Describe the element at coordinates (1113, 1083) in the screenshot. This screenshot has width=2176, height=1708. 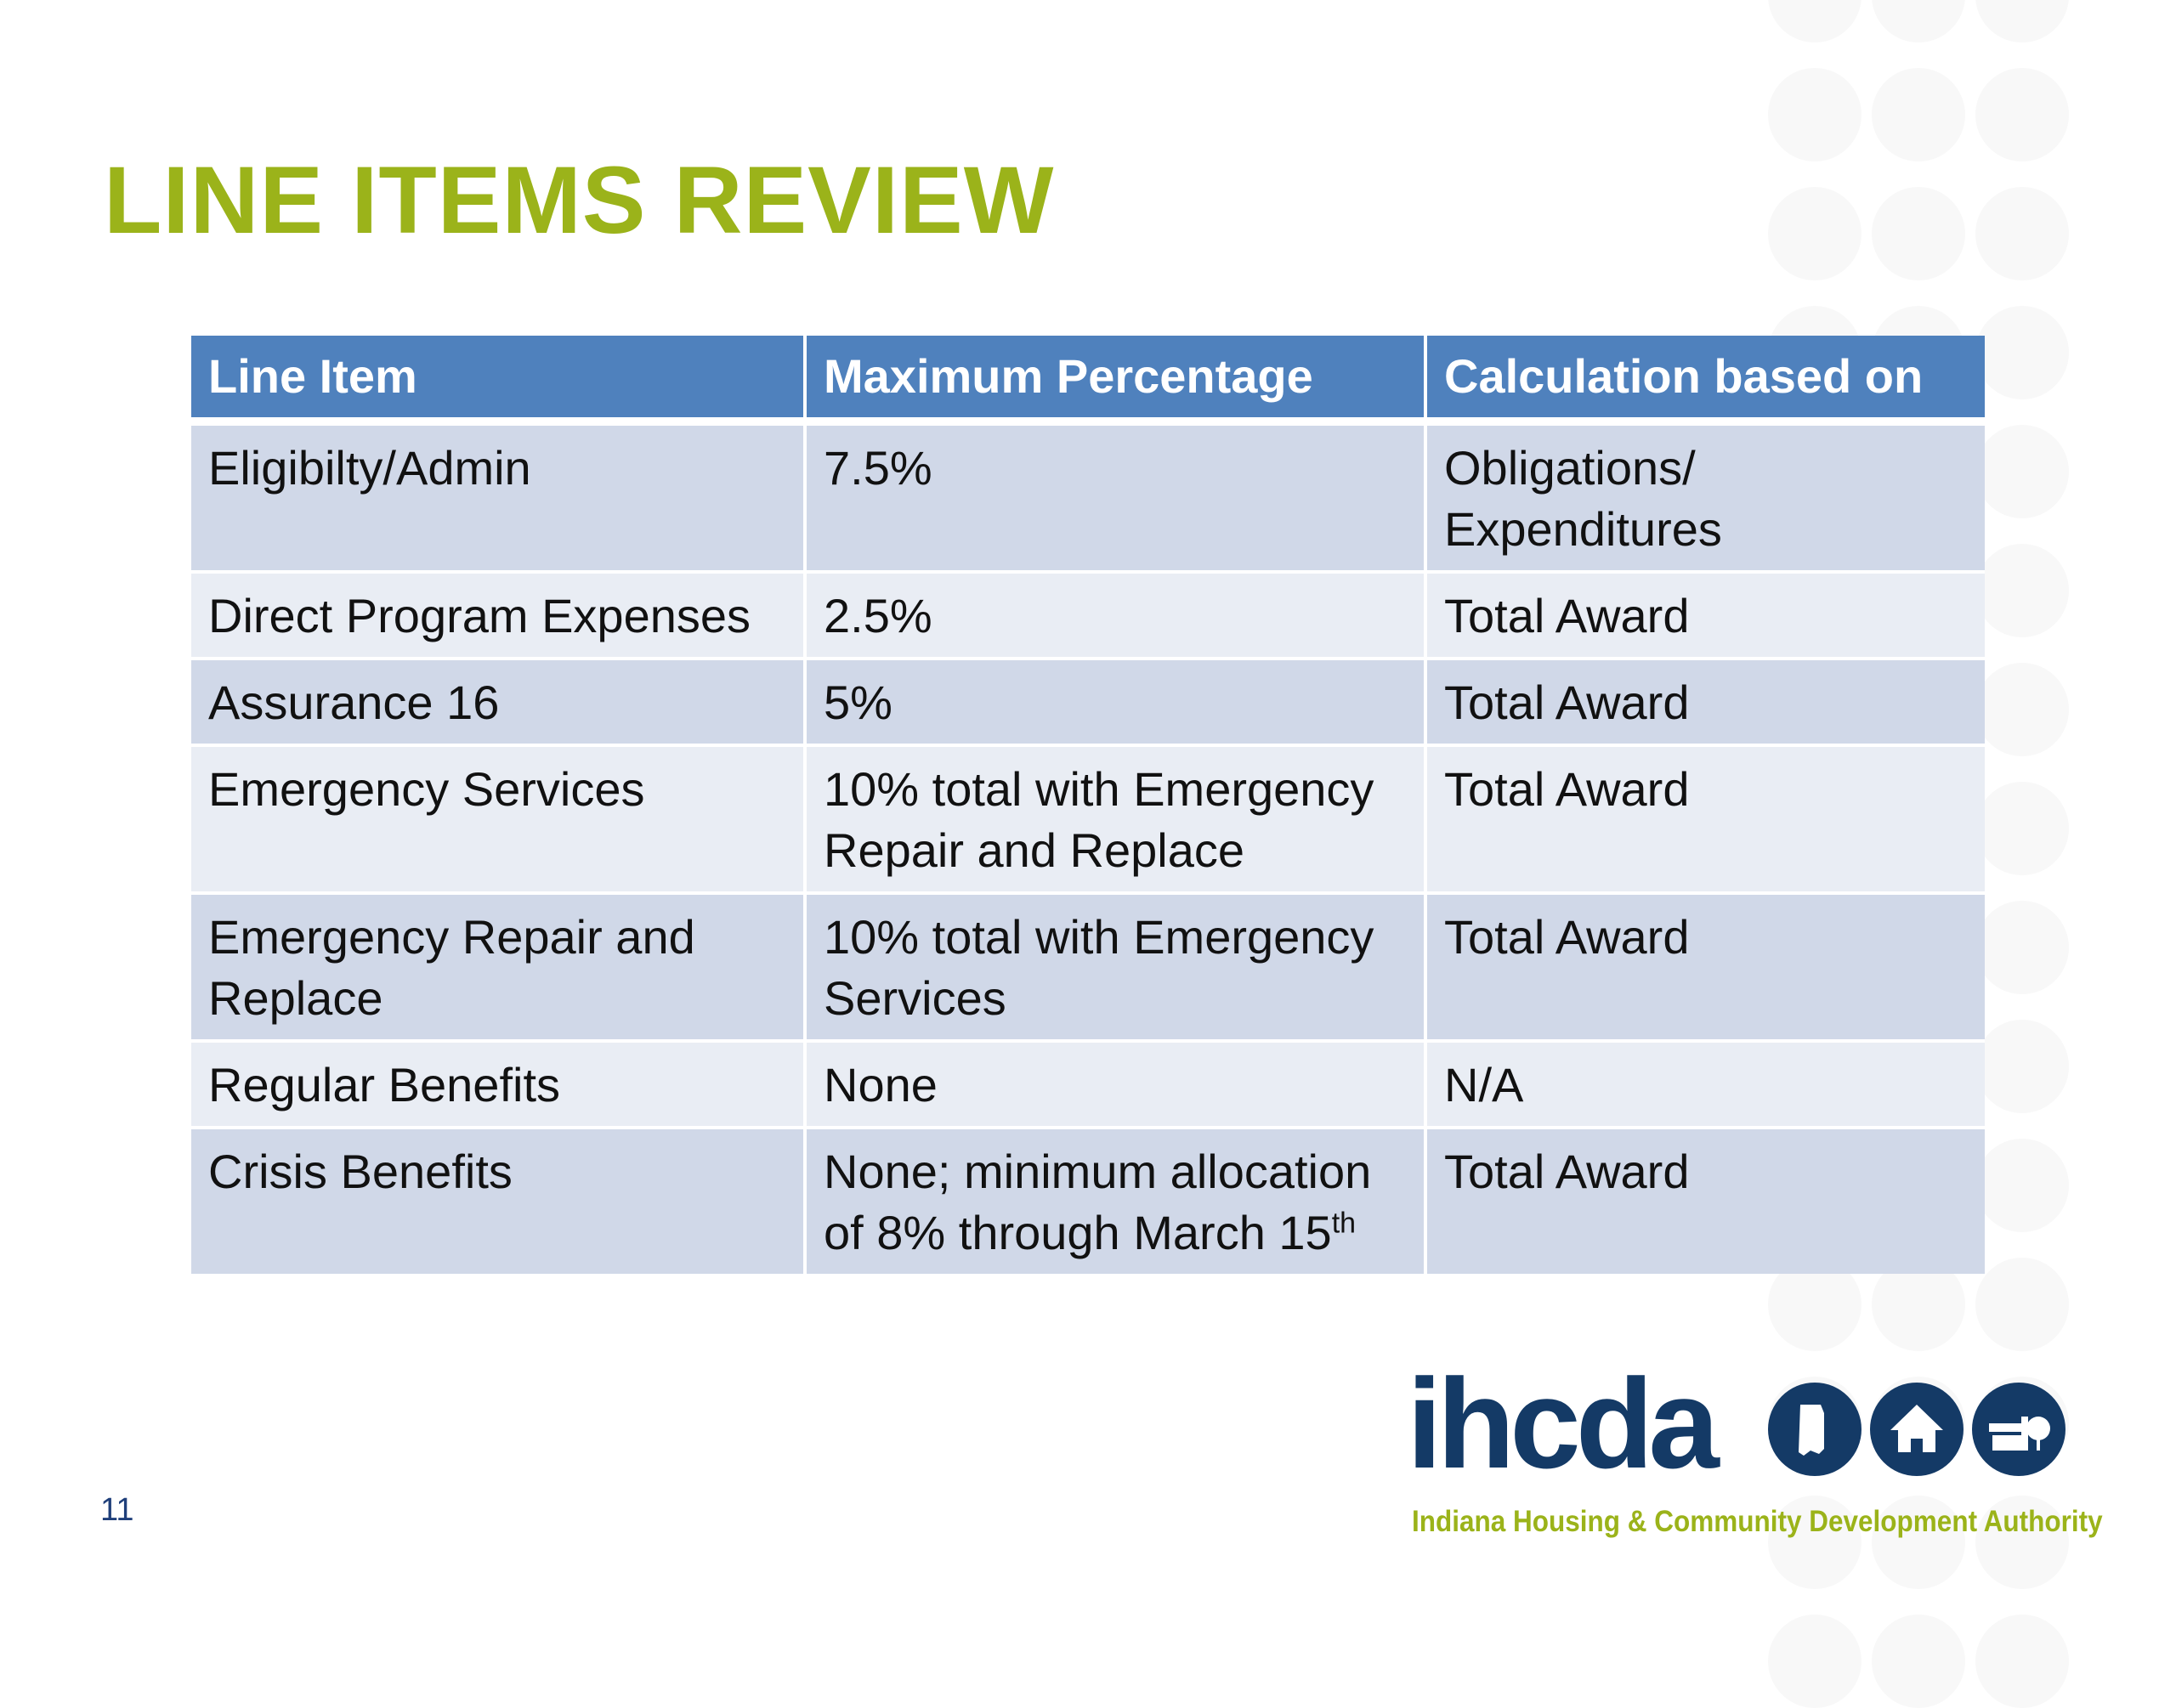
I see `cell-max-percentage: None` at that location.